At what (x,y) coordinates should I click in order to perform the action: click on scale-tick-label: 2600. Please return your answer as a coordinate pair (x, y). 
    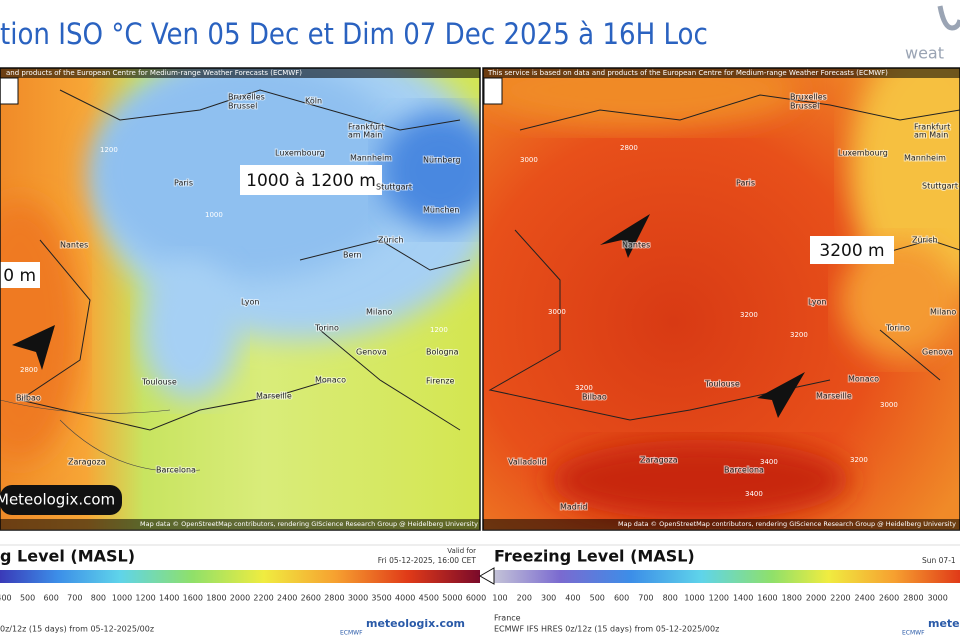
    Looking at the image, I should click on (889, 598).